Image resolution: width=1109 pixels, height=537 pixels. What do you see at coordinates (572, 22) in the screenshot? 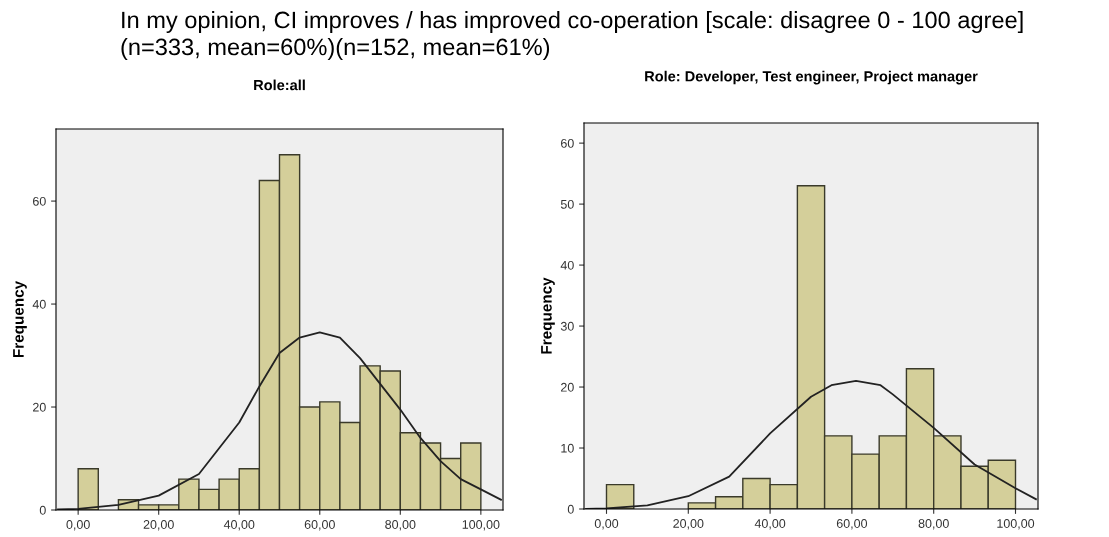
I see `text: In my opinion, CI improves / has improved co-operation [scale: disagree 0 - 100 agree]` at bounding box center [572, 22].